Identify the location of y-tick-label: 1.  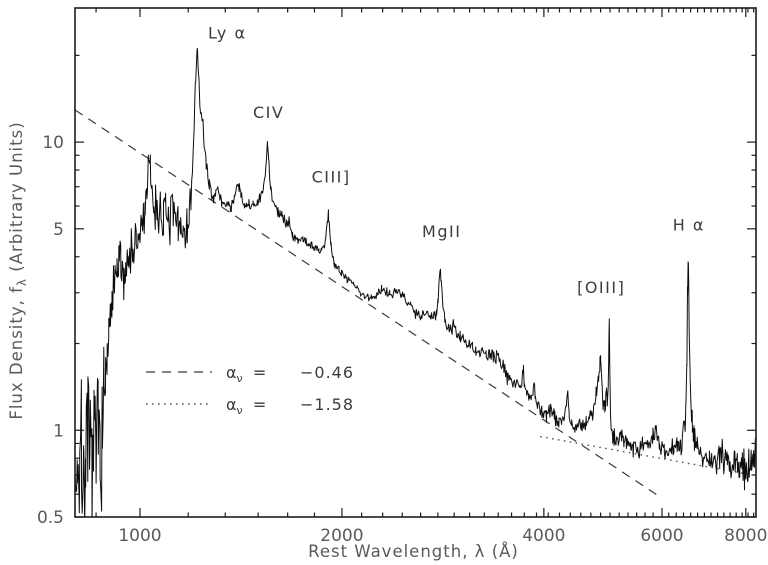
(58, 431).